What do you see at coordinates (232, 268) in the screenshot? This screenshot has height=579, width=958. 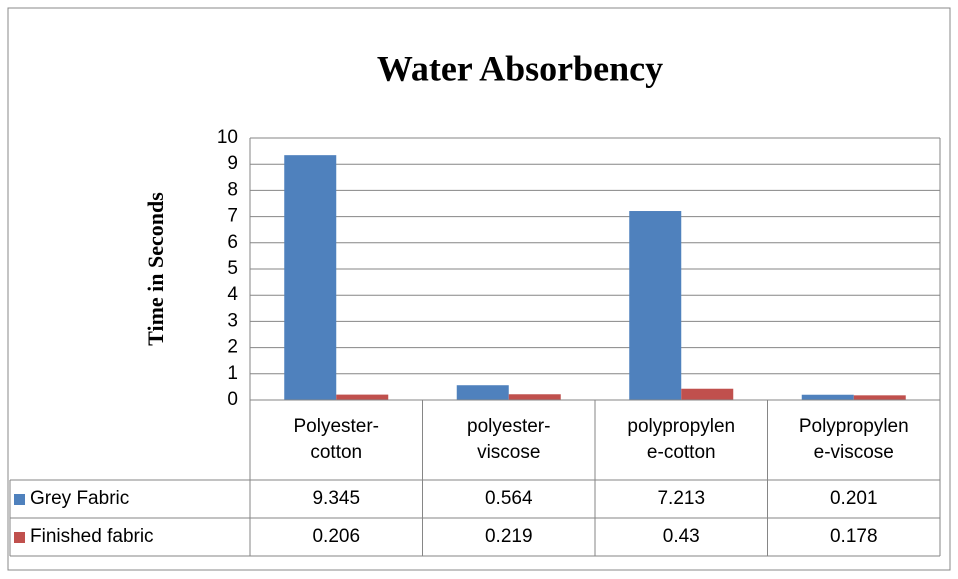 I see `y-tick-label: 5` at bounding box center [232, 268].